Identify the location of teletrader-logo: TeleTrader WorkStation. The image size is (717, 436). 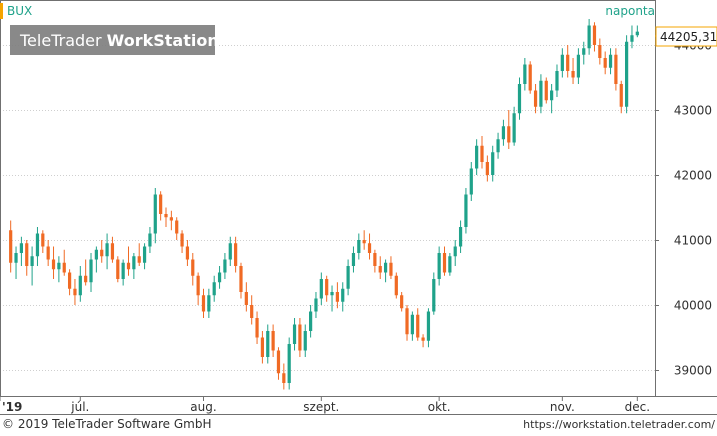
(114, 40).